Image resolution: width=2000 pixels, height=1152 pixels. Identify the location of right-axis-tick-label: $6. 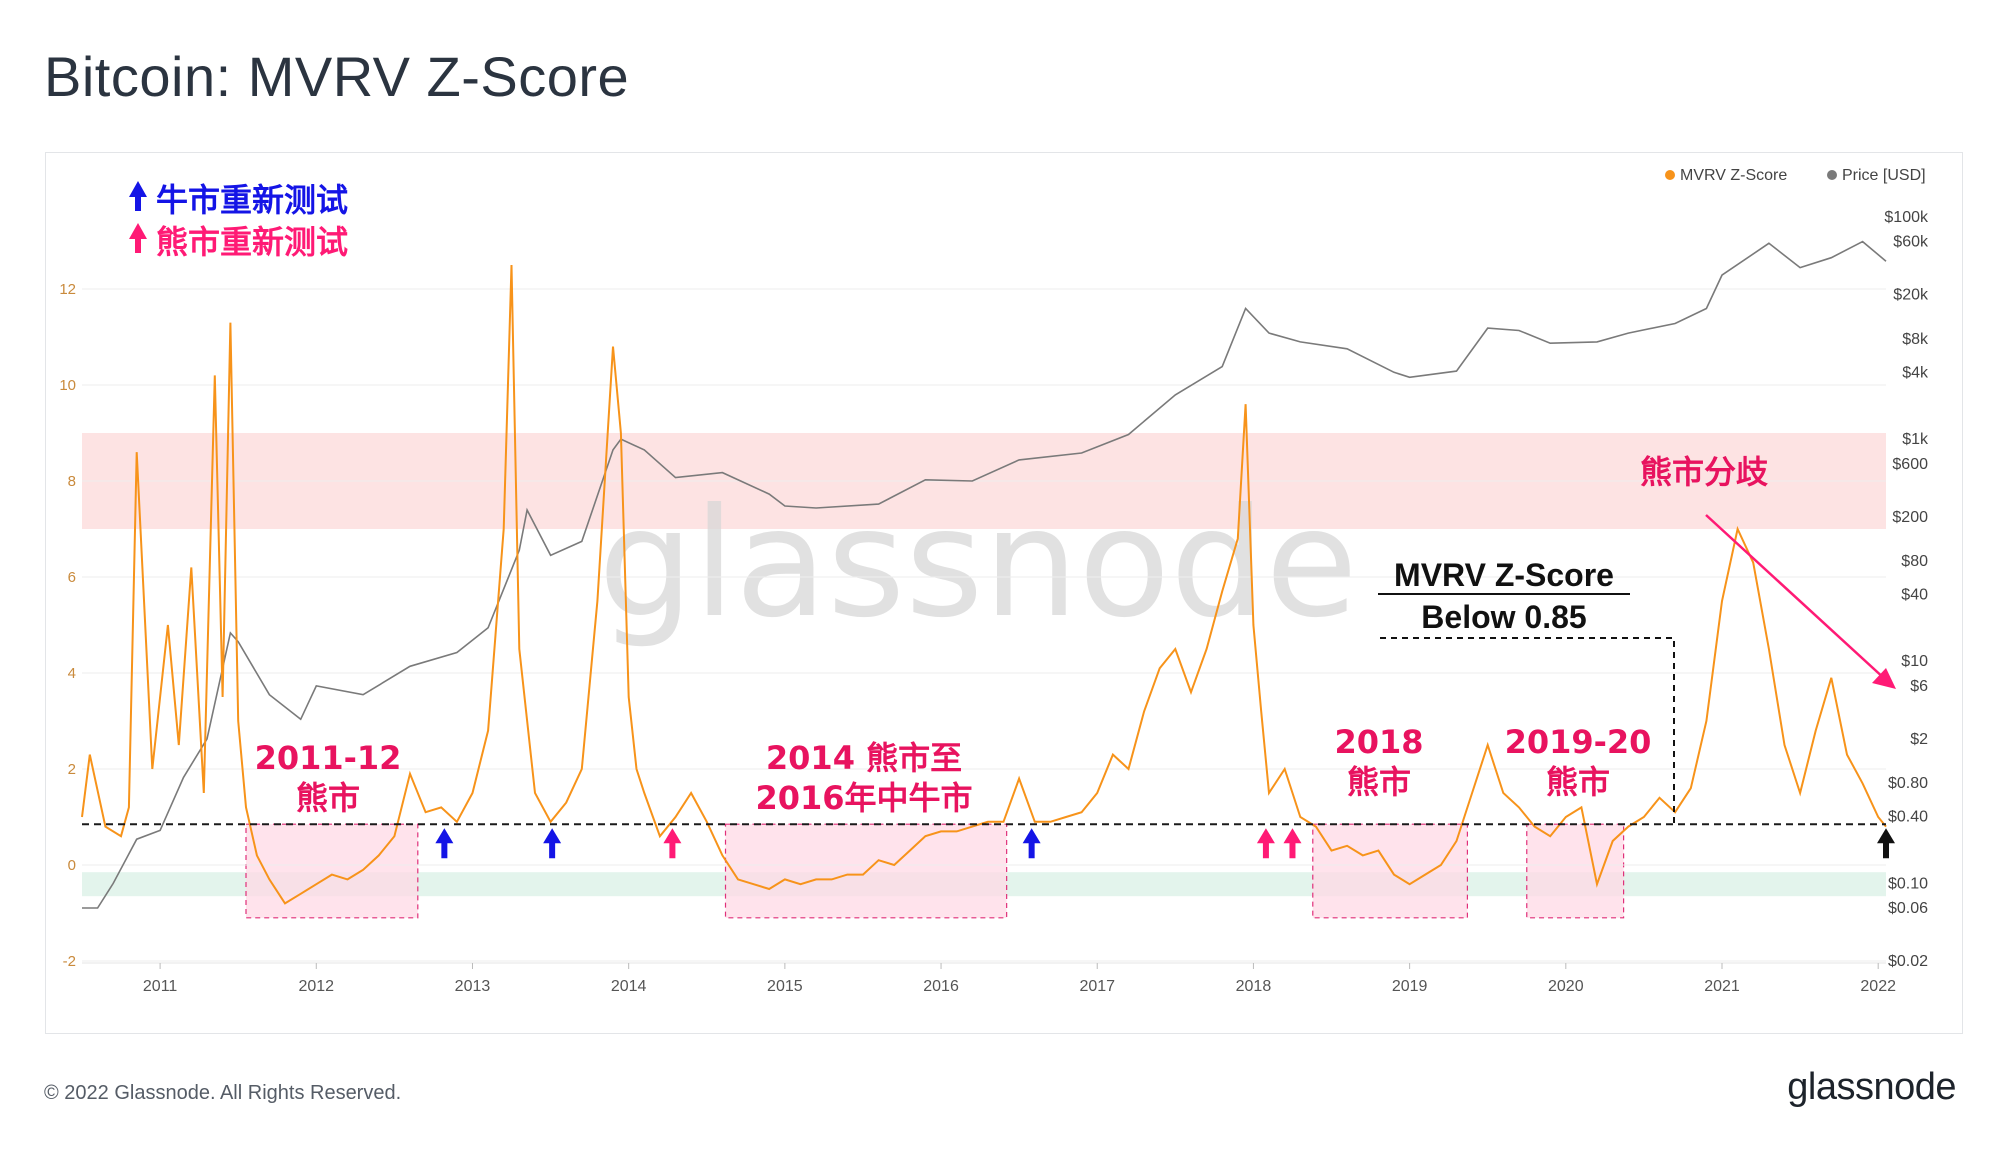
(1919, 686).